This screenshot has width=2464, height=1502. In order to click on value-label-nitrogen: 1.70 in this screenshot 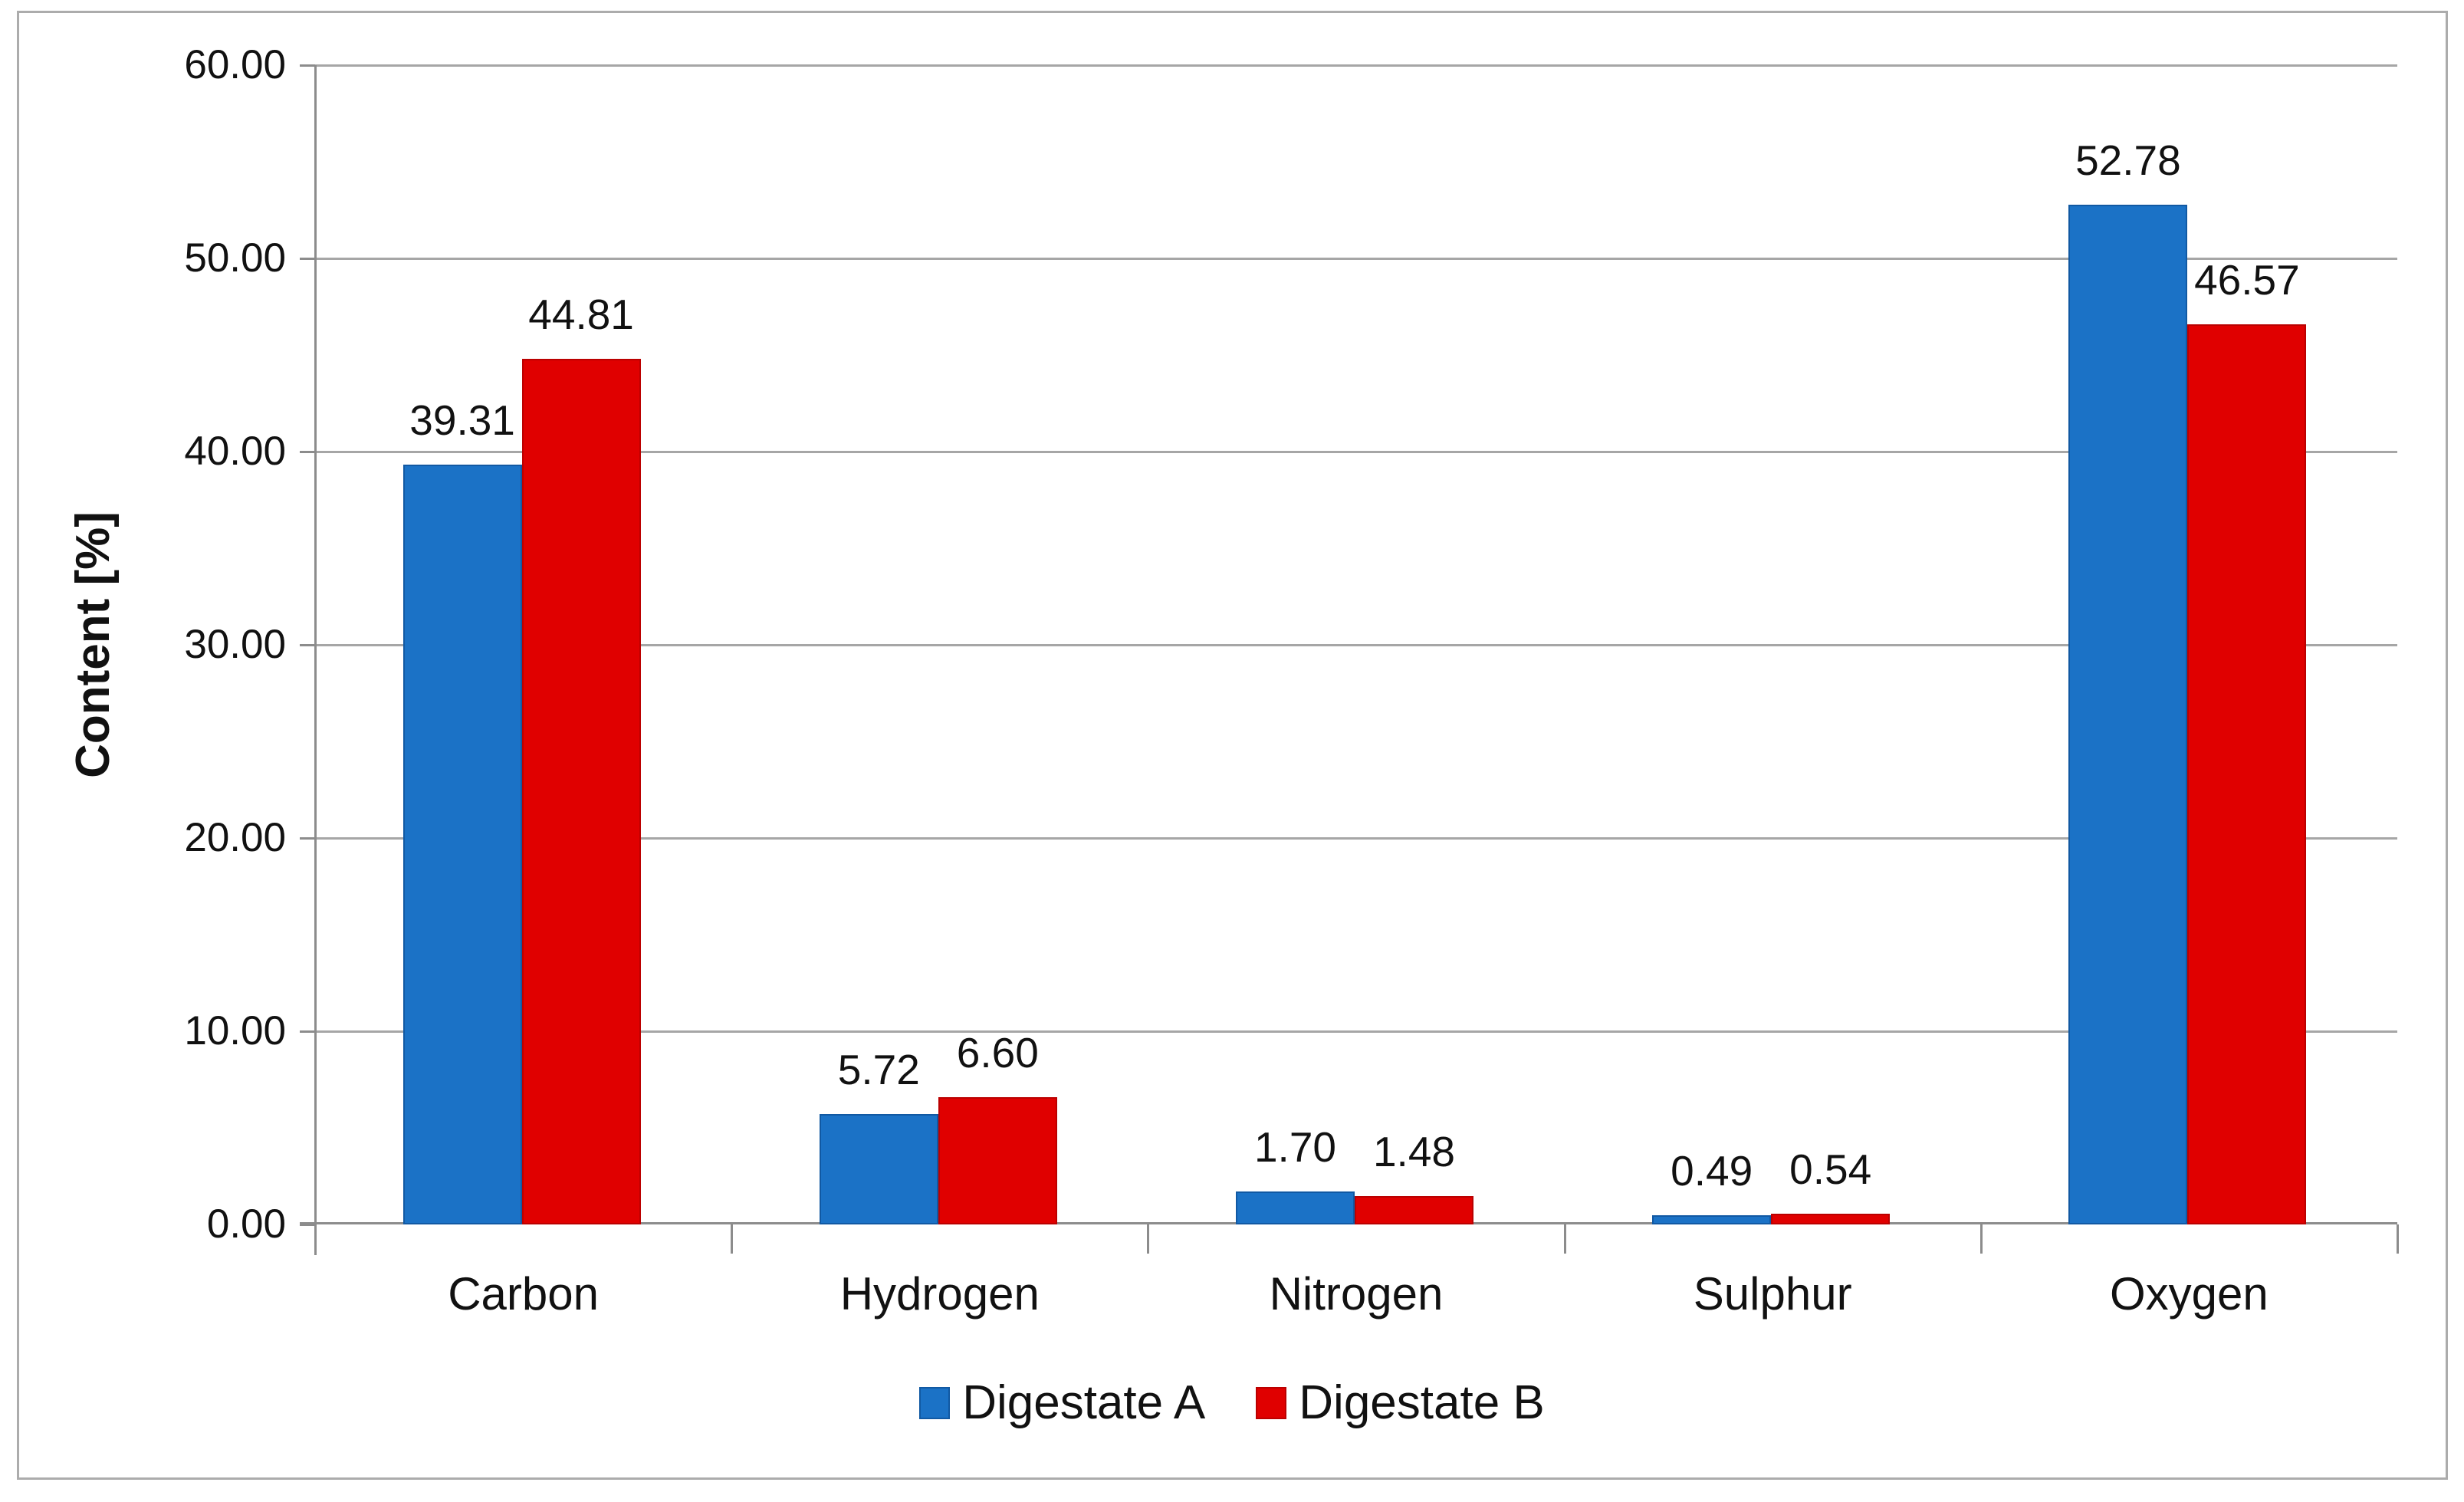, I will do `click(1295, 1147)`.